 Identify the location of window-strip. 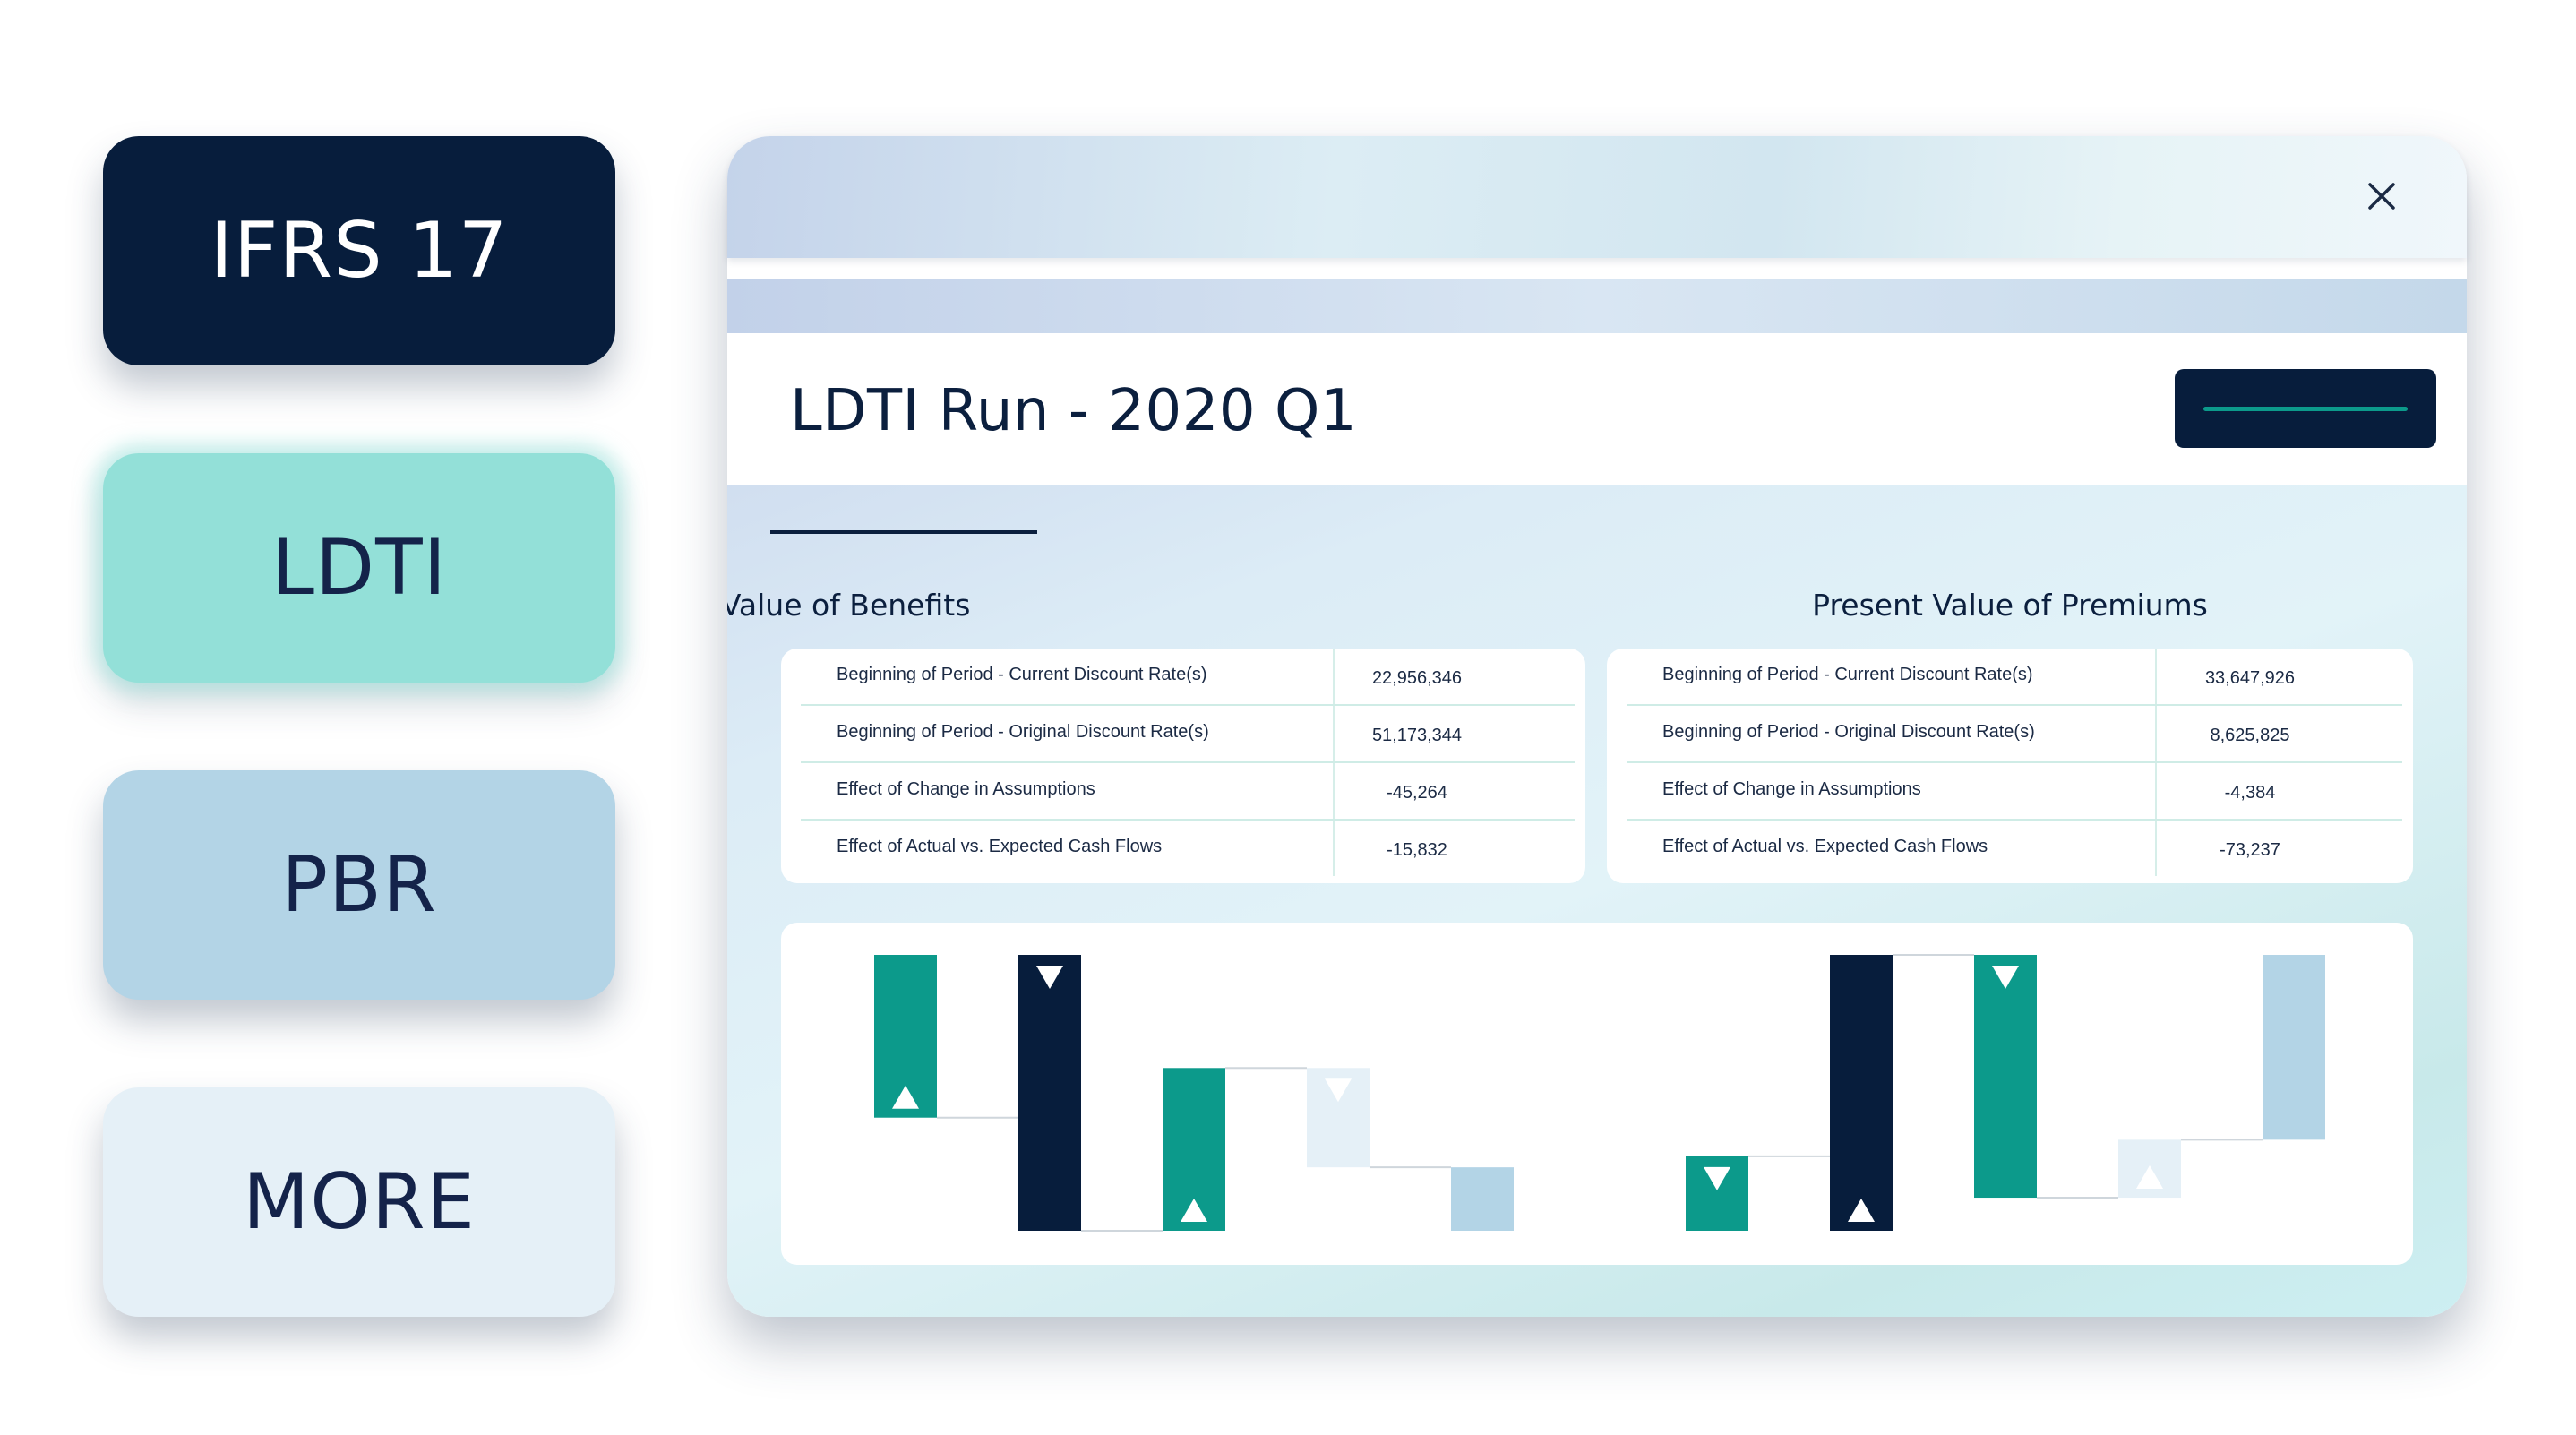
(1597, 306).